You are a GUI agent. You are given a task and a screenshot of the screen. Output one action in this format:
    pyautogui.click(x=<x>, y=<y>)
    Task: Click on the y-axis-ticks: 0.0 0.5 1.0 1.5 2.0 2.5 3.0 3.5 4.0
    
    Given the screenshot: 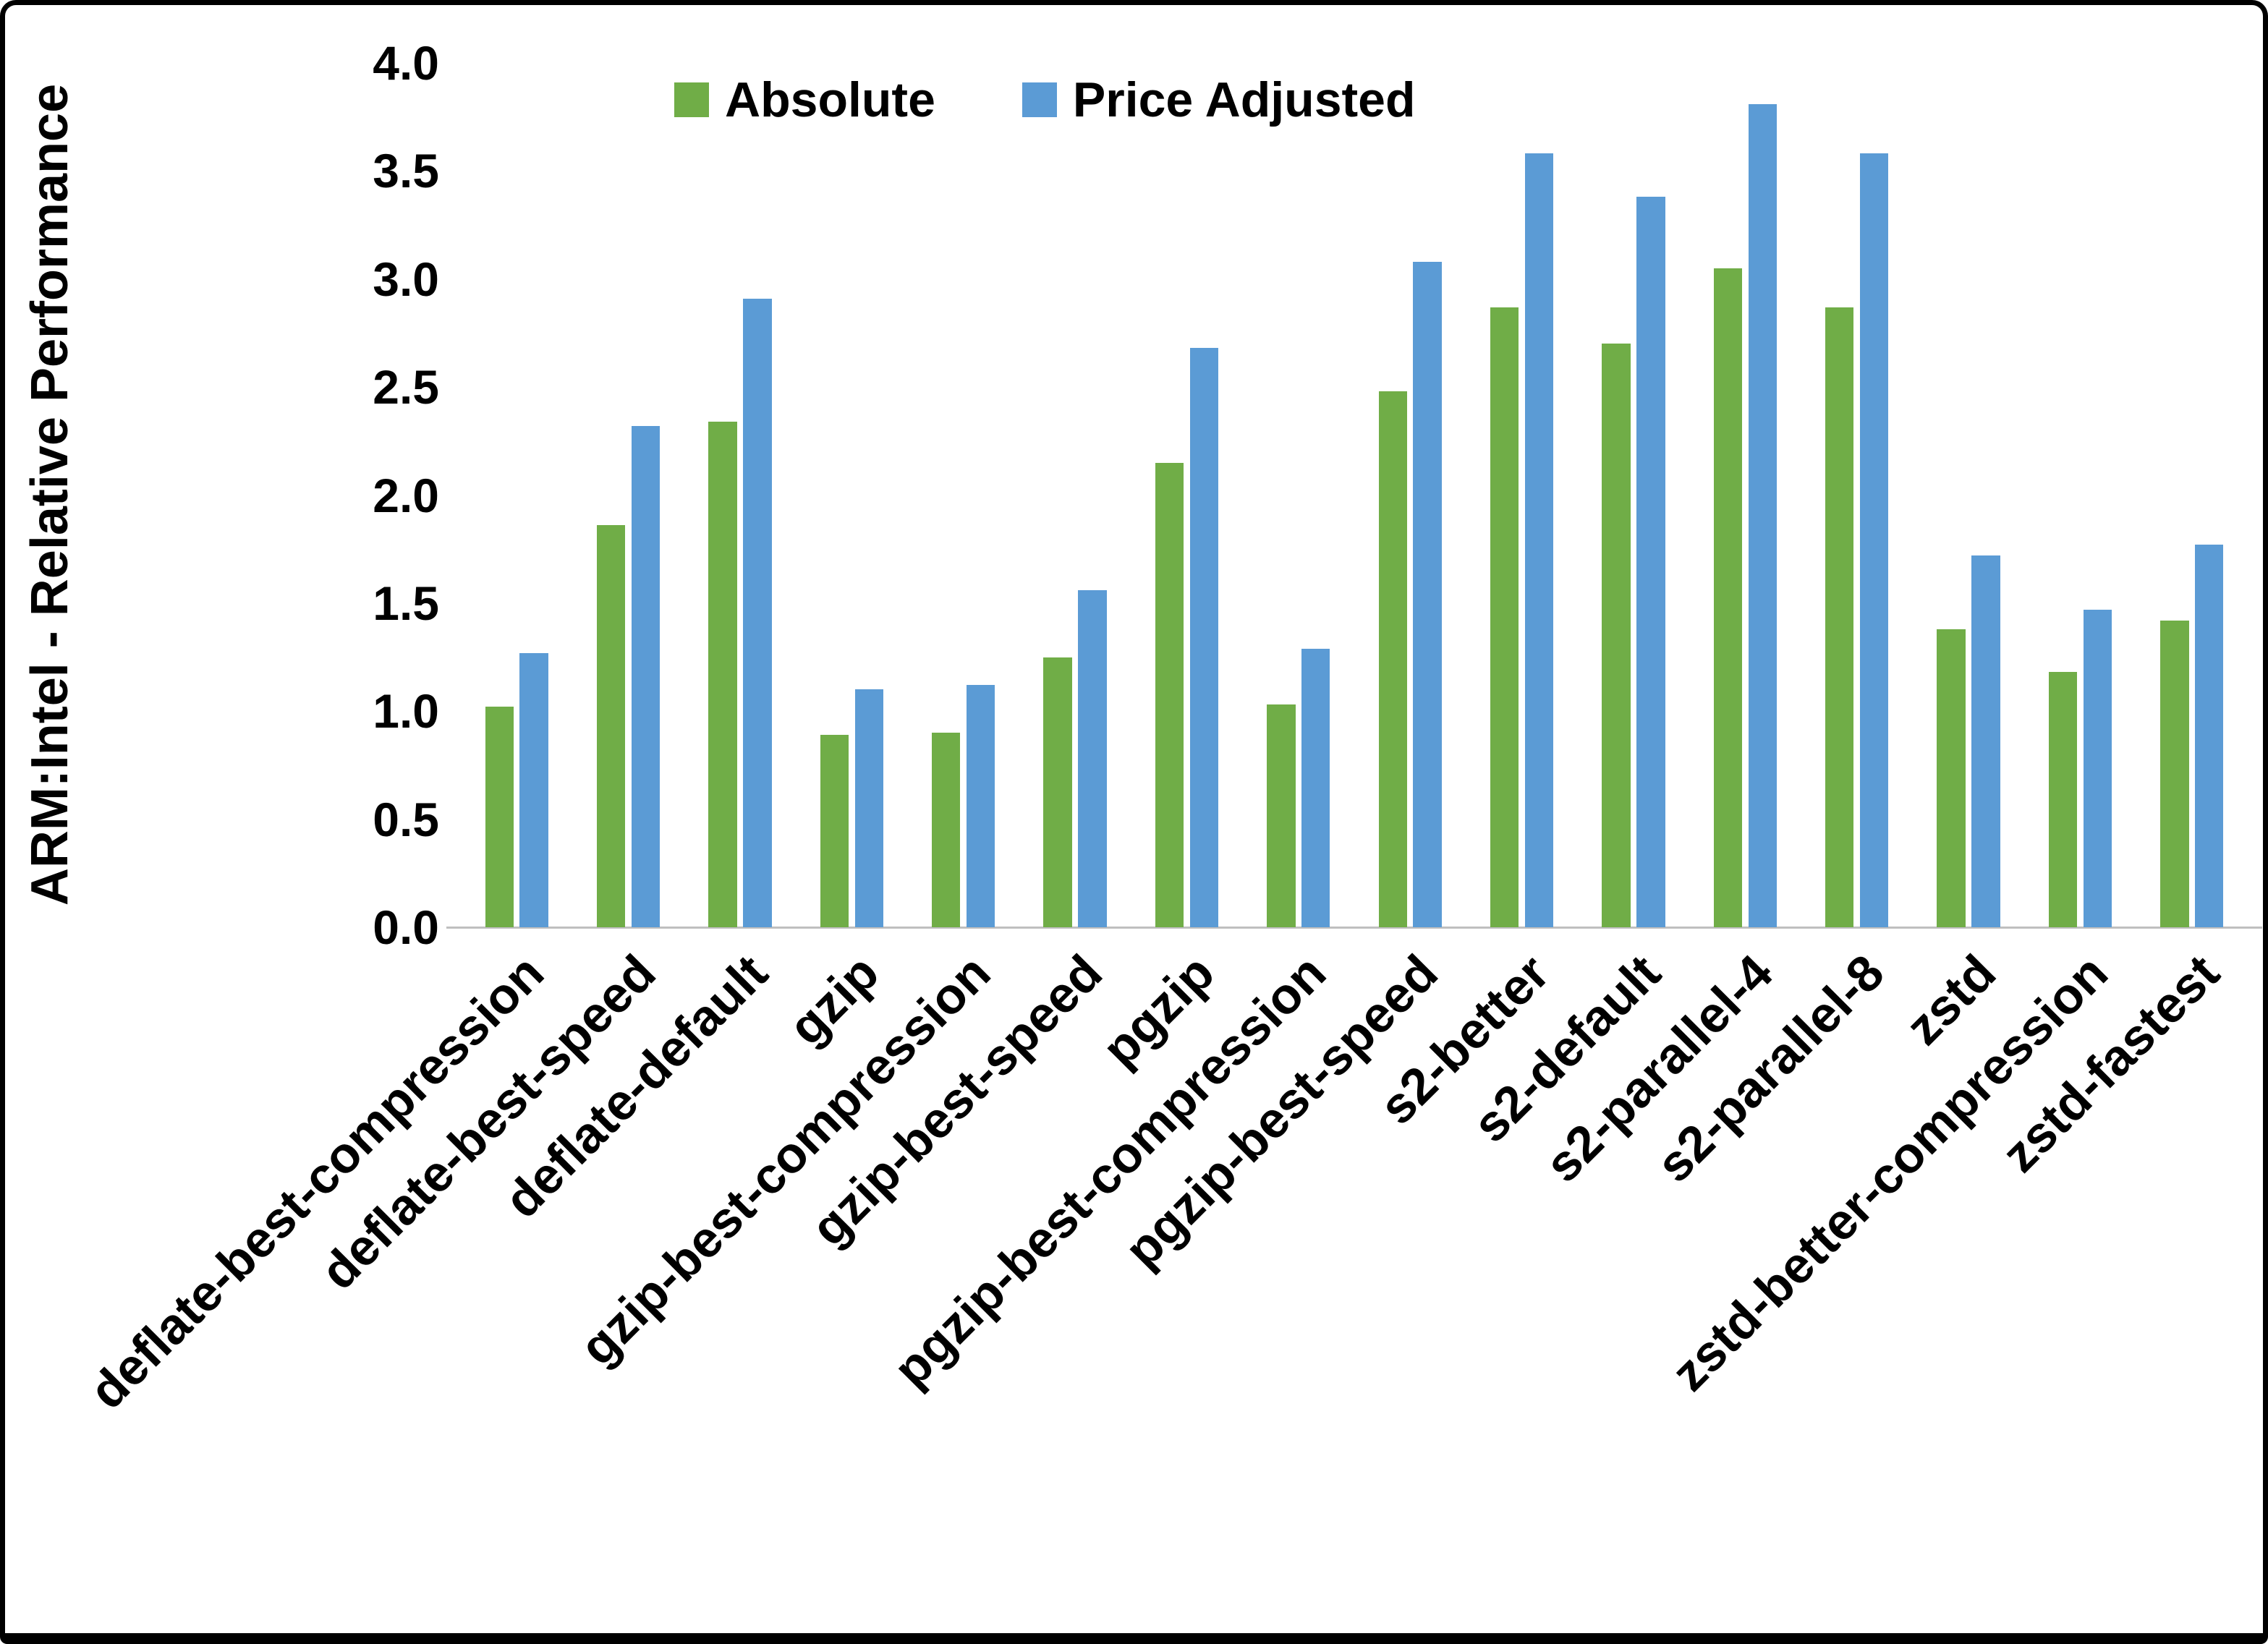 What is the action you would take?
    pyautogui.click(x=222, y=495)
    